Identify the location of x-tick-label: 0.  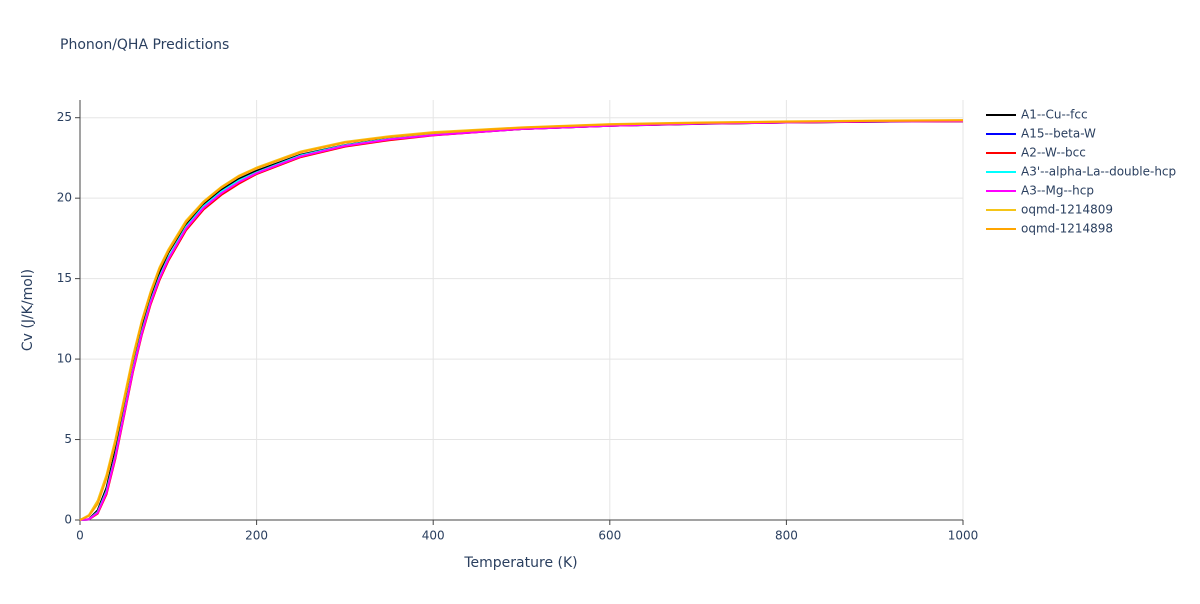
(80, 536).